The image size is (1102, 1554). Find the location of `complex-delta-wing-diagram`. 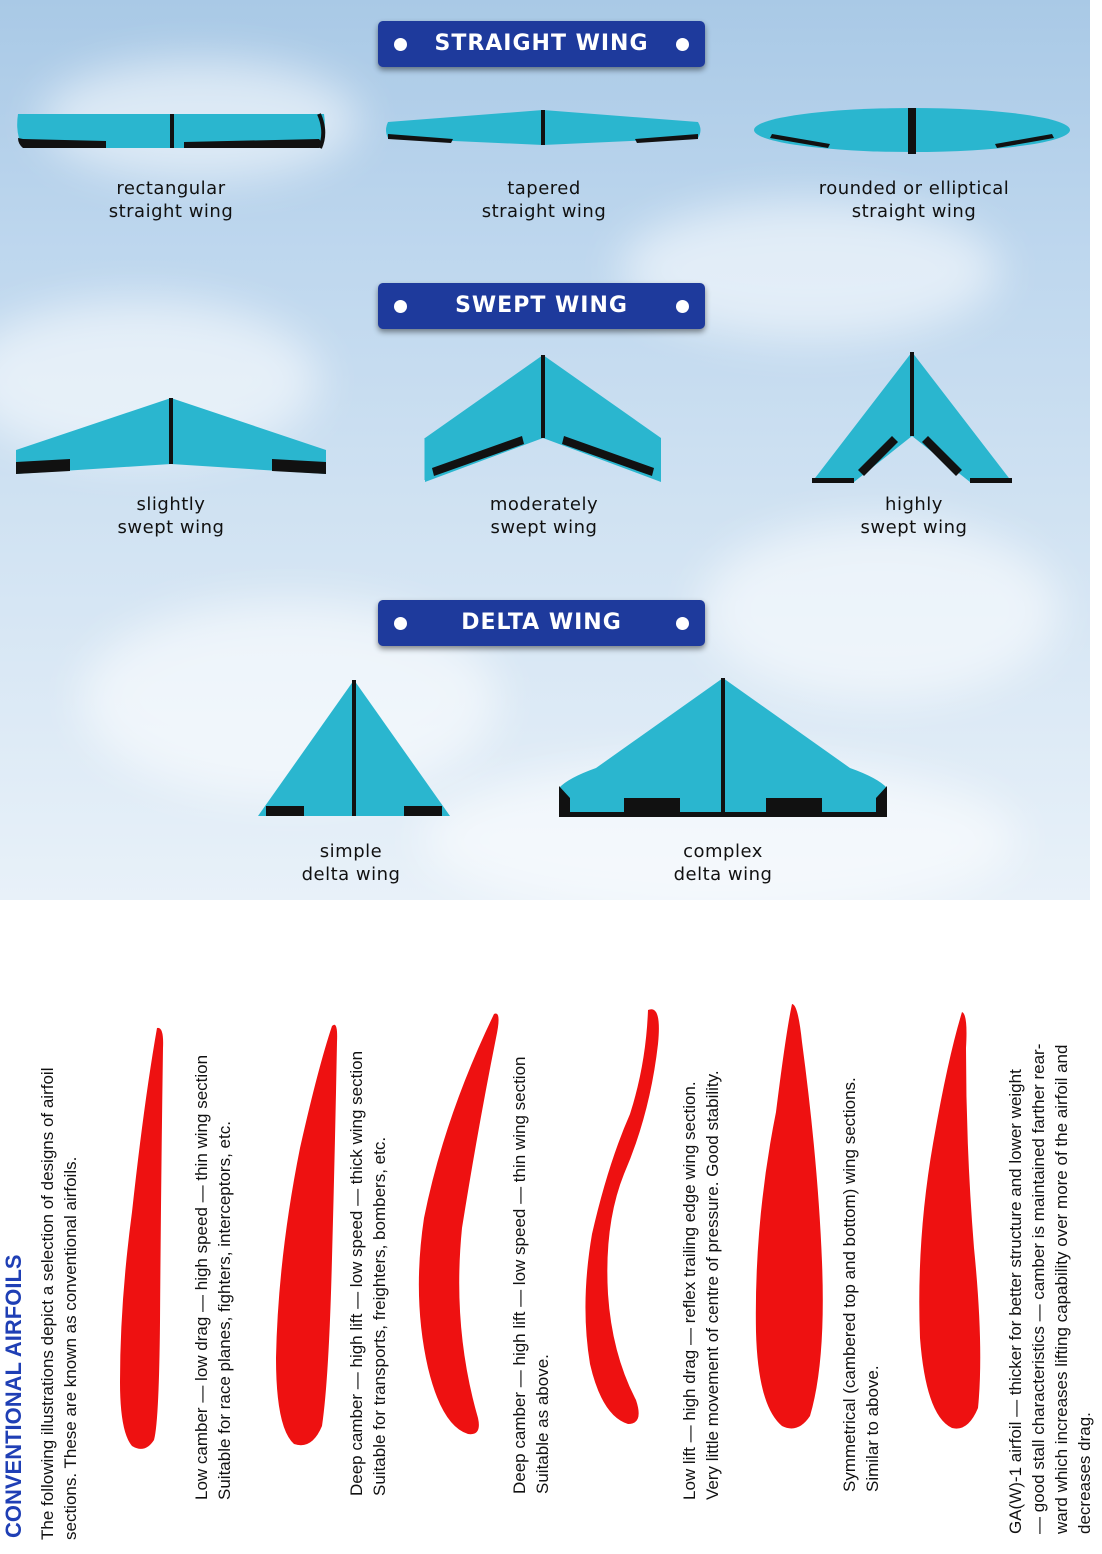

complex-delta-wing-diagram is located at coordinates (723, 747).